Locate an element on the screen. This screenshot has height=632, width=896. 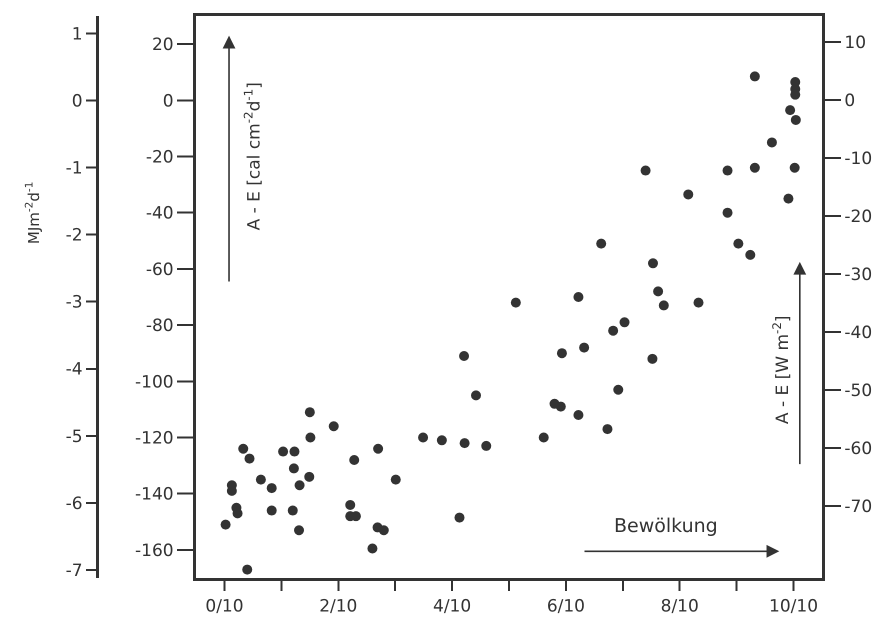
y-tick-label: -20 is located at coordinates (160, 157).